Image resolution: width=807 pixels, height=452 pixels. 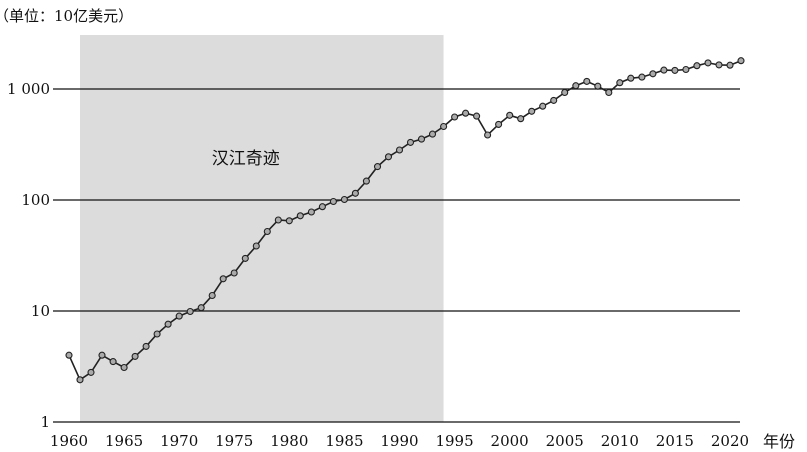 I want to click on y-tick-label: 100, so click(x=35, y=200).